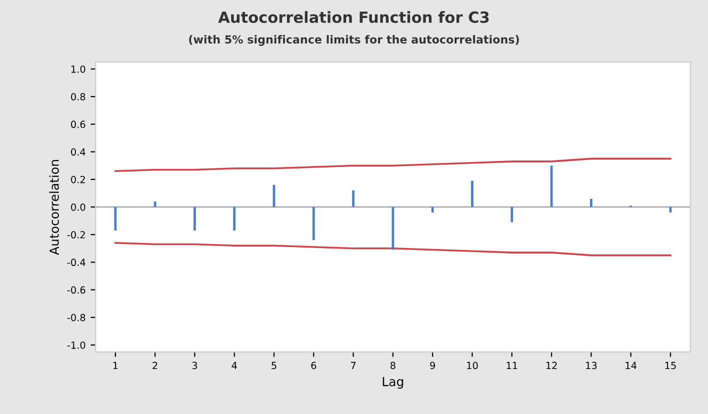  Describe the element at coordinates (472, 366) in the screenshot. I see `x-tick-label: 10` at that location.